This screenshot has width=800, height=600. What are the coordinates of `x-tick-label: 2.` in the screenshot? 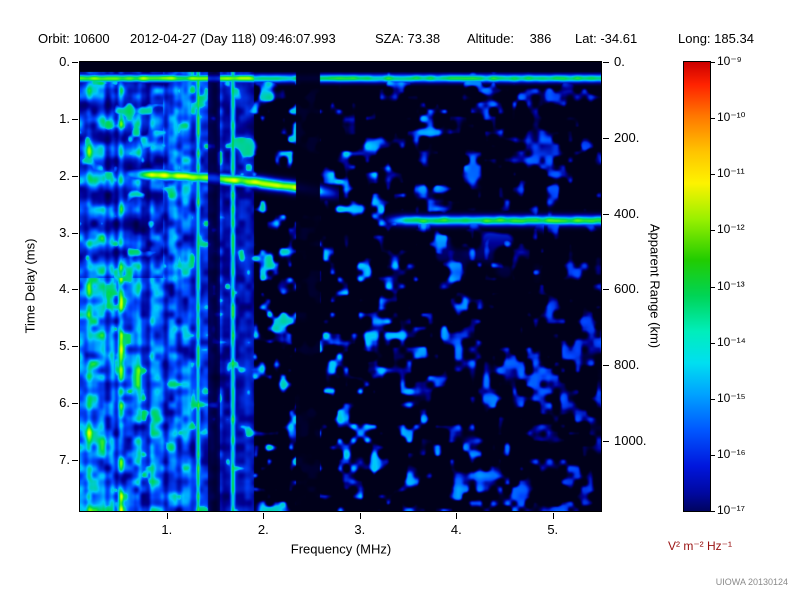 It's located at (263, 529).